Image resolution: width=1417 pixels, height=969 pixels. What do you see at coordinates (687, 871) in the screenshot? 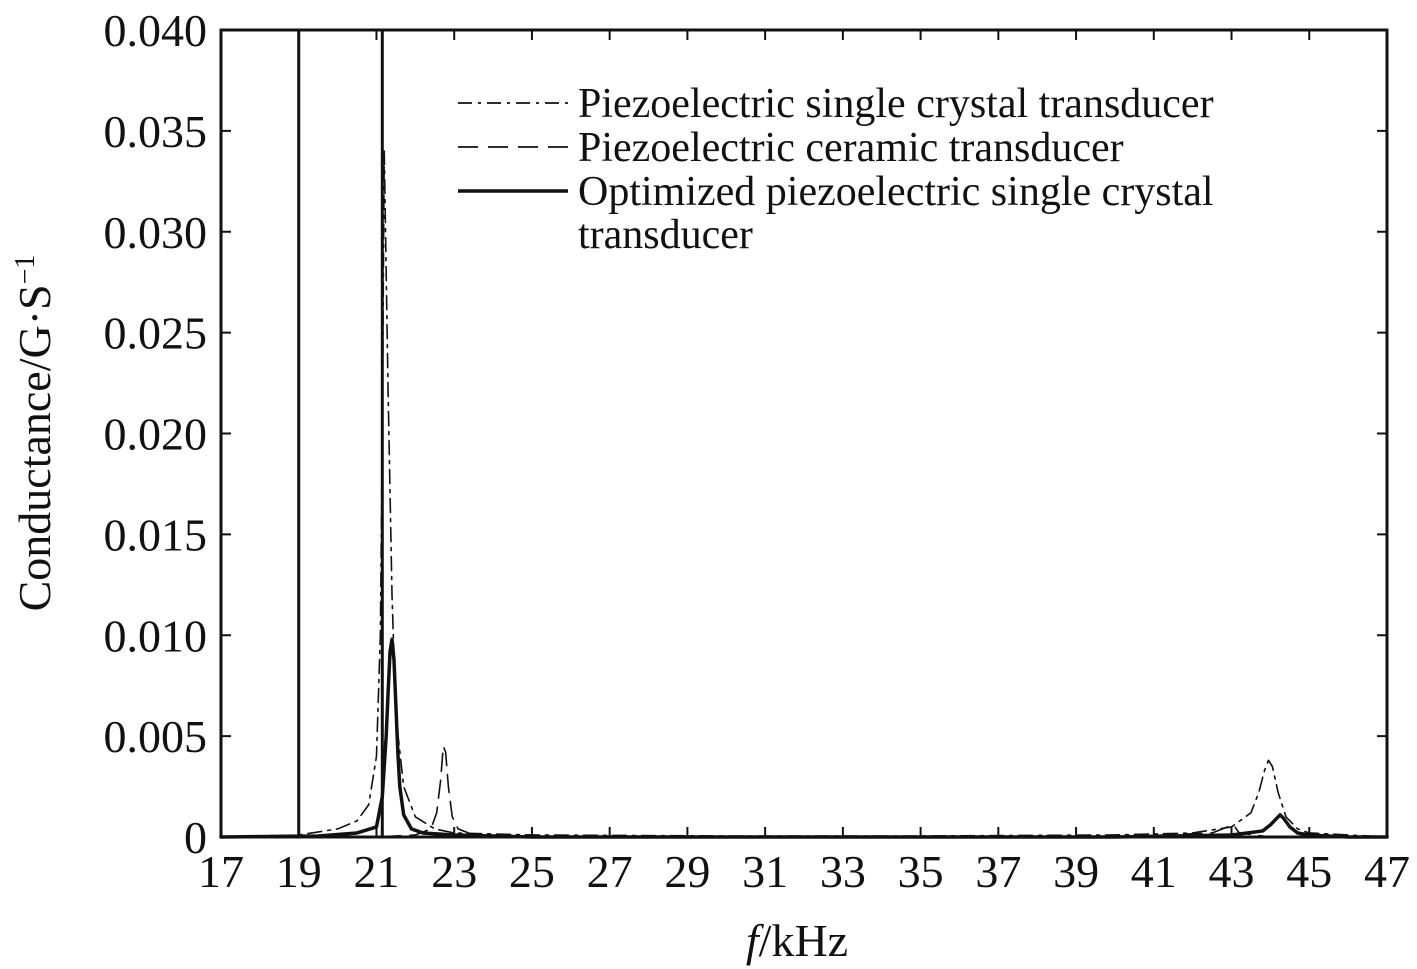
I see `x-tick-label: 29` at bounding box center [687, 871].